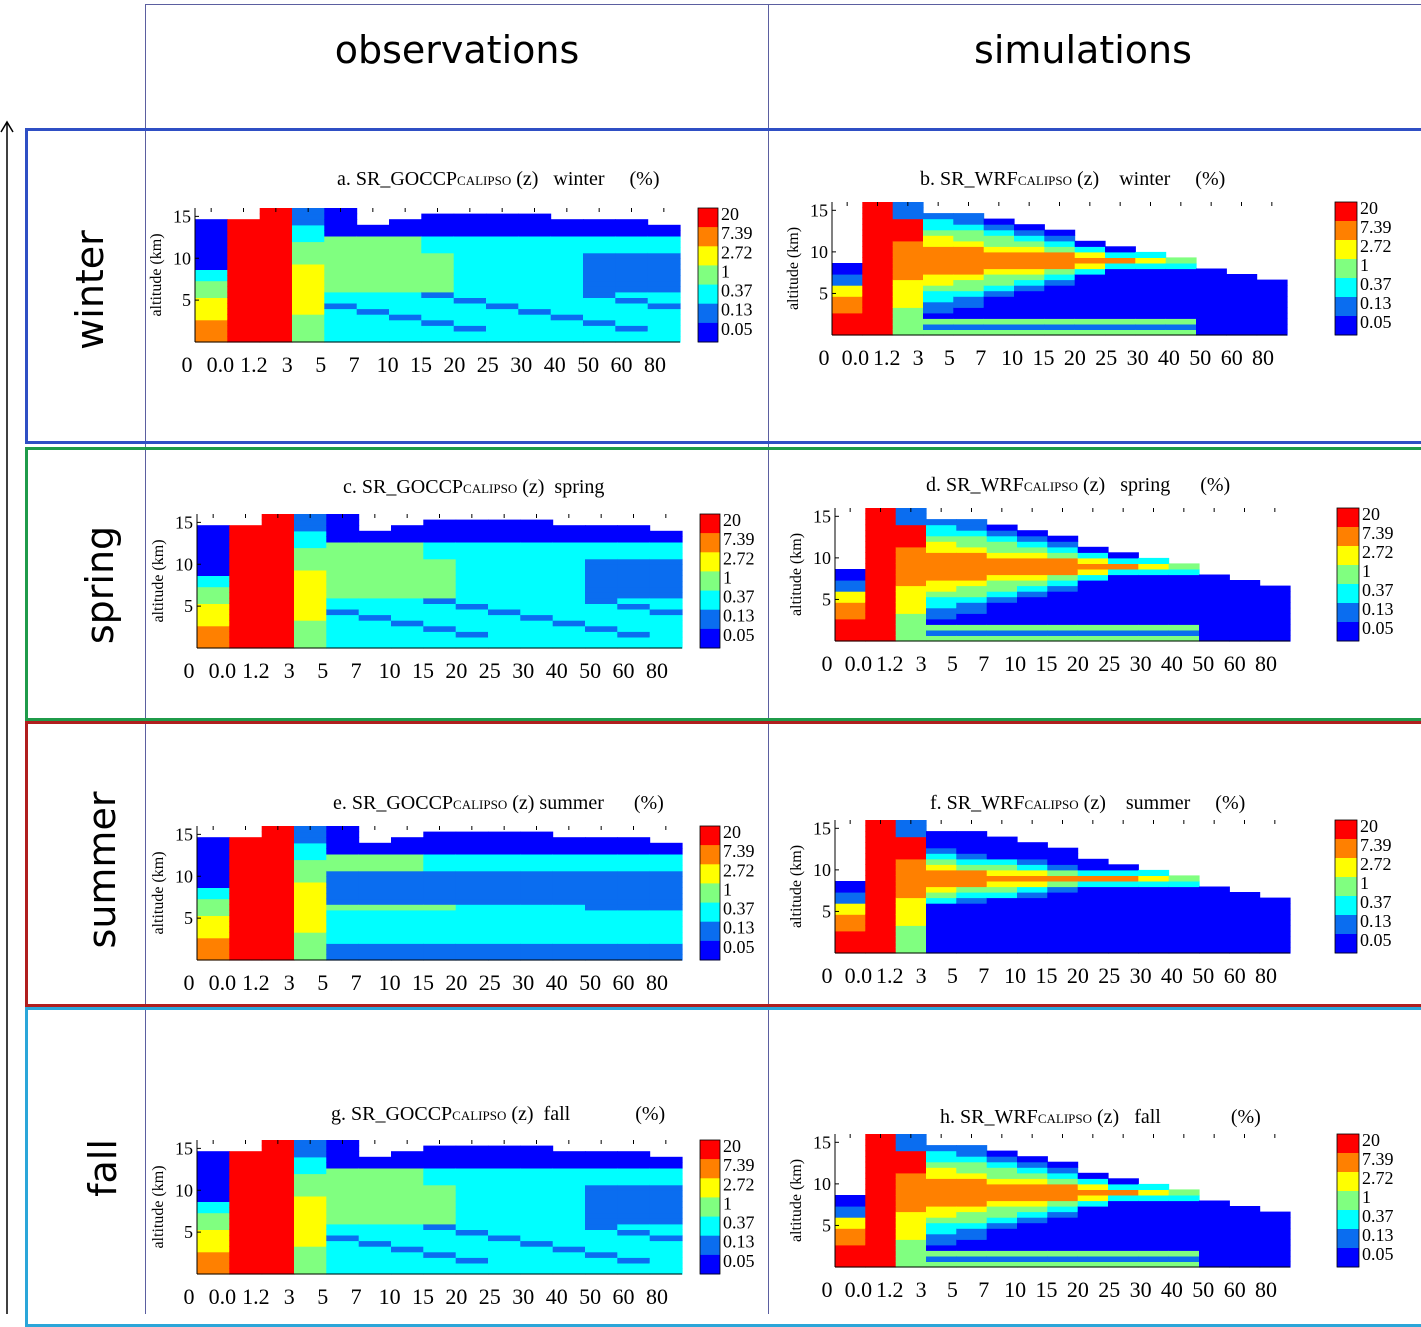 This screenshot has height=1327, width=1421. I want to click on x-tick-label: 50, so click(1203, 1289).